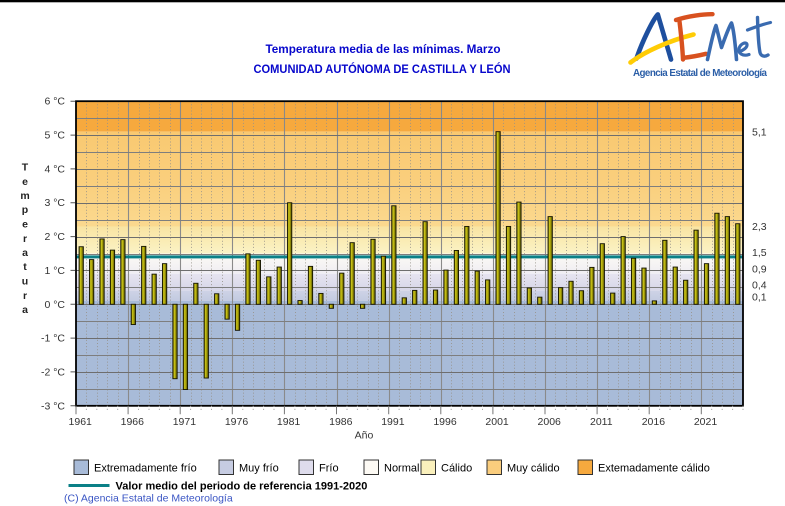 The image size is (785, 506). I want to click on svg-text: 2021, so click(706, 422).